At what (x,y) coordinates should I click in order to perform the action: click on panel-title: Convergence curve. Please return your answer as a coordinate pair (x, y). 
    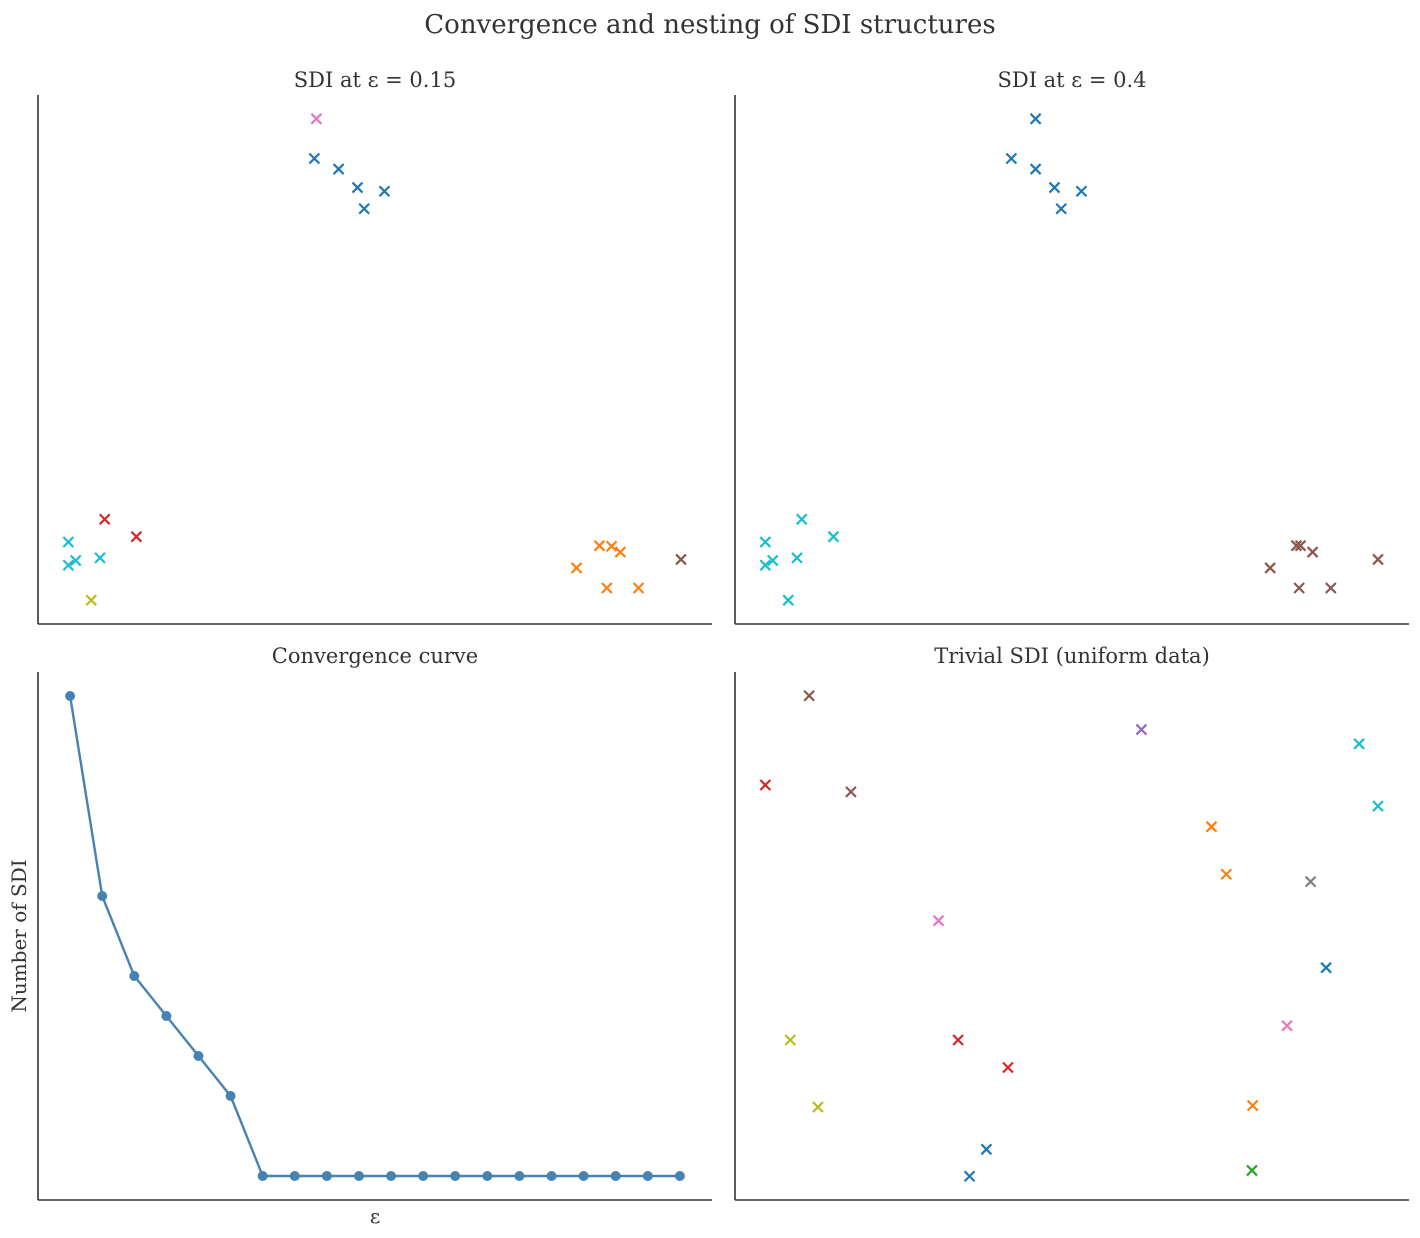
    Looking at the image, I should click on (375, 656).